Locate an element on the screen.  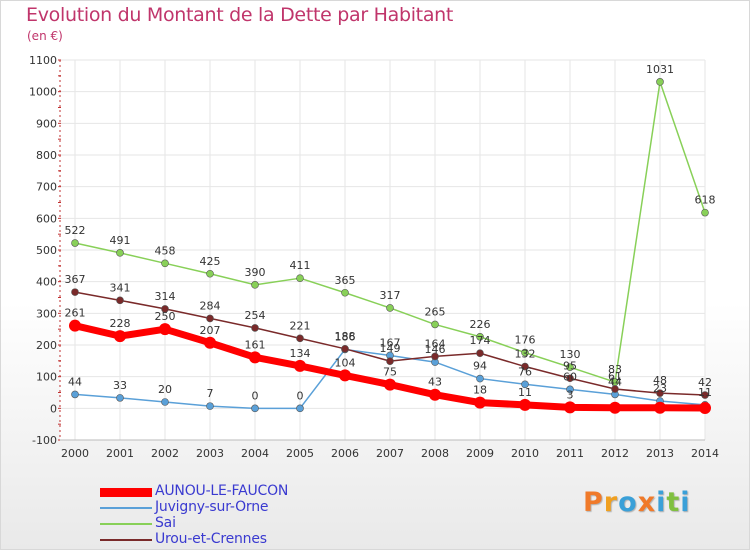
data-label: 365 is located at coordinates (345, 280).